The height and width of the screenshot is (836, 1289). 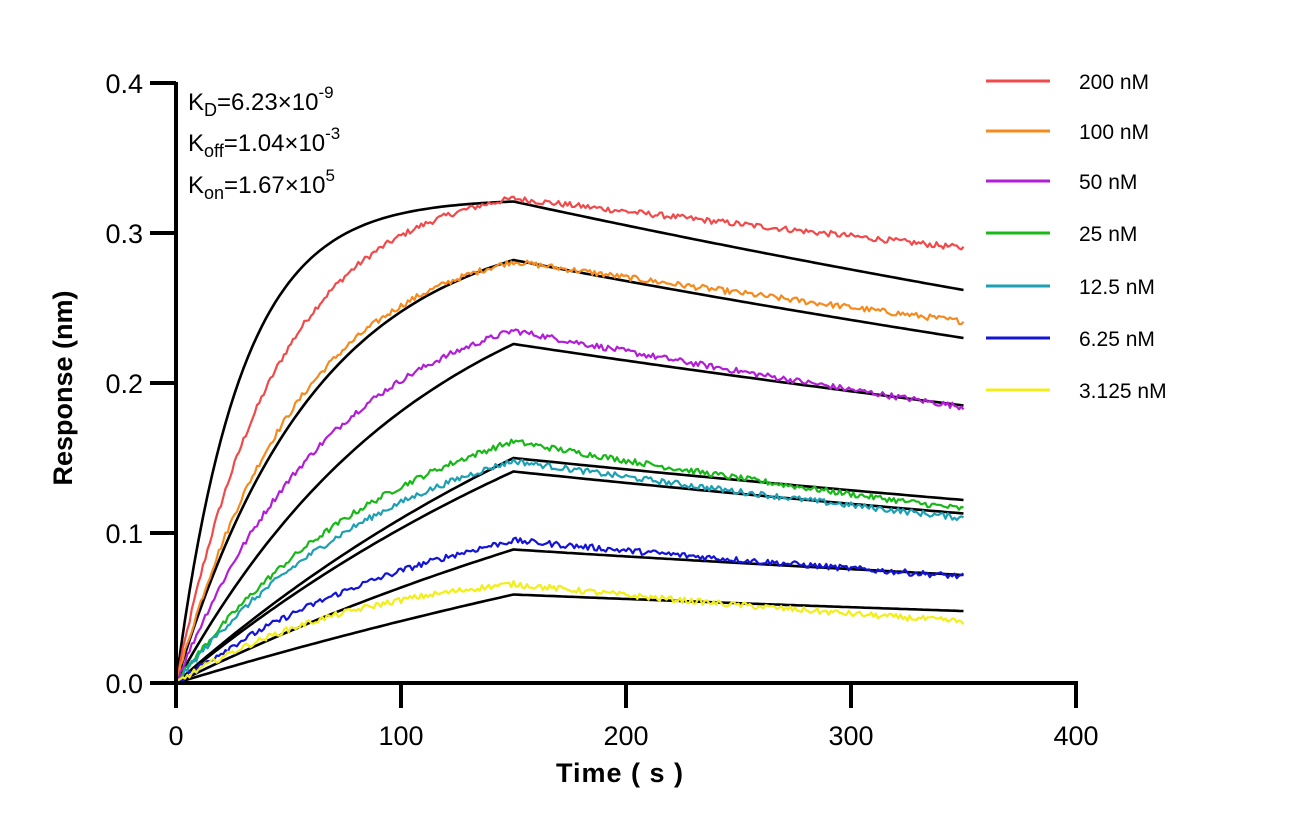 I want to click on legend-label: 6.25 nM, so click(x=1117, y=339).